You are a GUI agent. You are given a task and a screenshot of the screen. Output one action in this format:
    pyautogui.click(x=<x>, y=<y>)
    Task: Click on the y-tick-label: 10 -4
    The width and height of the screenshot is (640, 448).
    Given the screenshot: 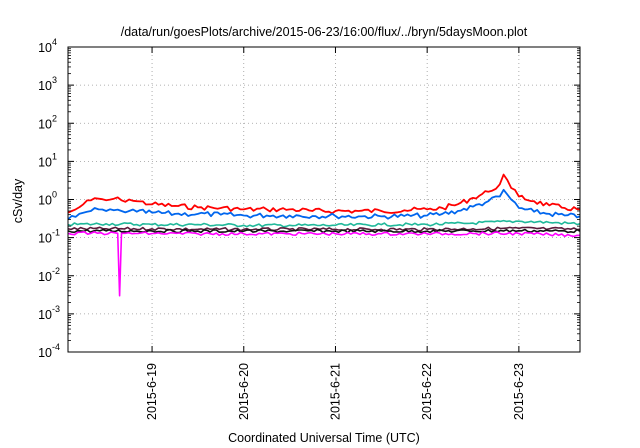 What is the action you would take?
    pyautogui.click(x=49, y=351)
    